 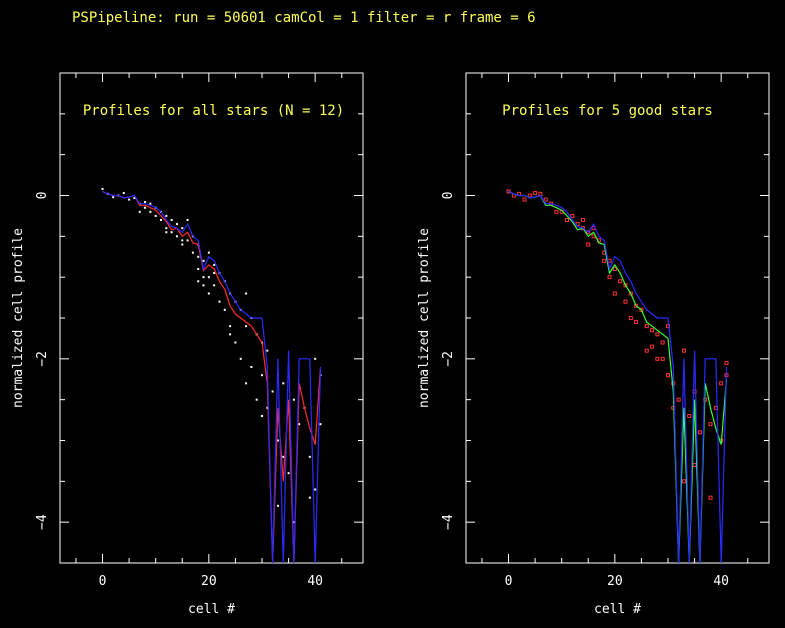 I want to click on series-points, so click(x=617, y=344).